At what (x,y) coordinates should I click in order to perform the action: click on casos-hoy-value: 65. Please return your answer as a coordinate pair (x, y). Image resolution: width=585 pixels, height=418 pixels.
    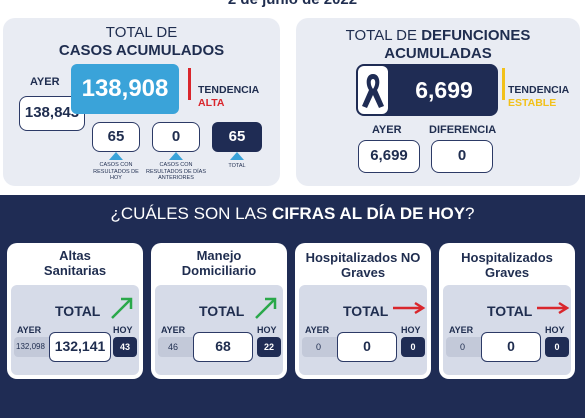
    Looking at the image, I should click on (116, 137).